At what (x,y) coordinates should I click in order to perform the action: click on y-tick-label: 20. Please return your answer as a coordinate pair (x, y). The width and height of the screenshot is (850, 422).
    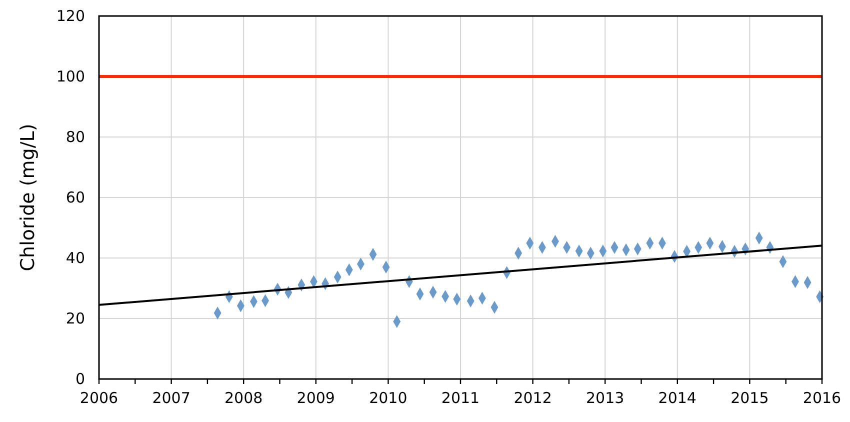
    Looking at the image, I should click on (75, 319).